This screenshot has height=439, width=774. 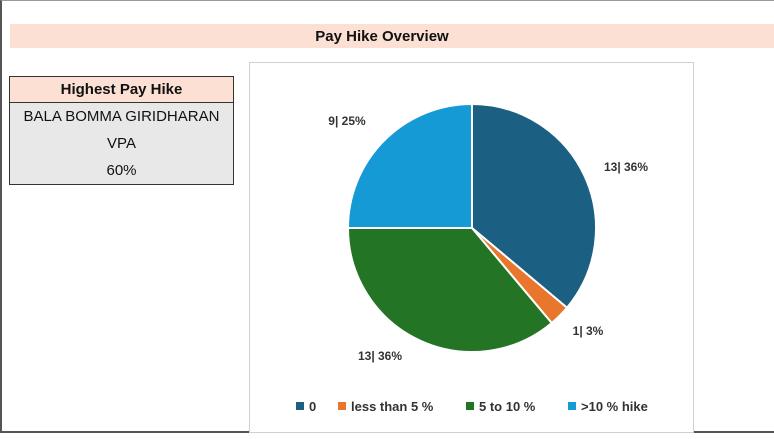 I want to click on highest-hike-name: BALA BOMMA GIRIDHARAN, so click(x=121, y=116).